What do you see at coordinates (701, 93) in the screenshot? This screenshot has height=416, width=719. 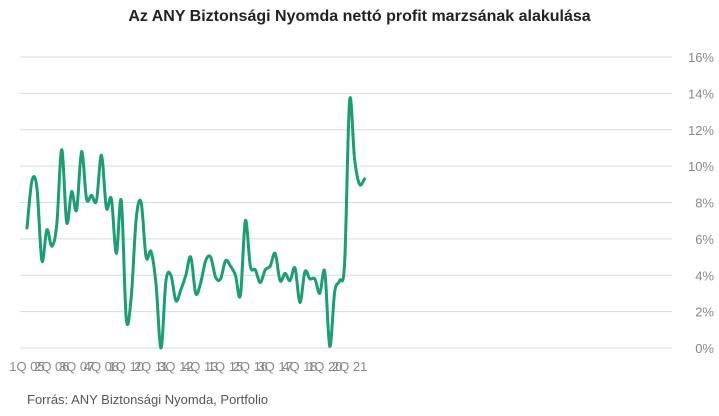 I see `y-tick-label: 14%` at bounding box center [701, 93].